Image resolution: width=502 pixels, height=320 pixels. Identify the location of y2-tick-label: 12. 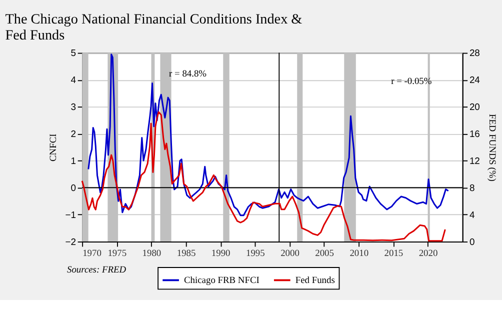
(474, 160).